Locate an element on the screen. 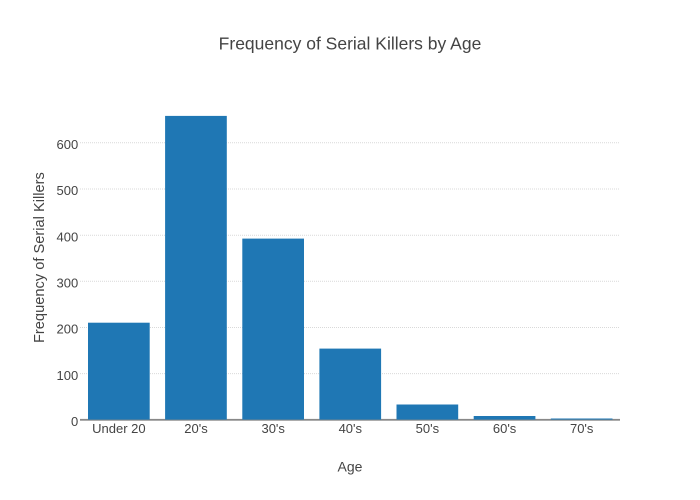 This screenshot has height=500, width=700. svg-text: Under 20 is located at coordinates (118, 428).